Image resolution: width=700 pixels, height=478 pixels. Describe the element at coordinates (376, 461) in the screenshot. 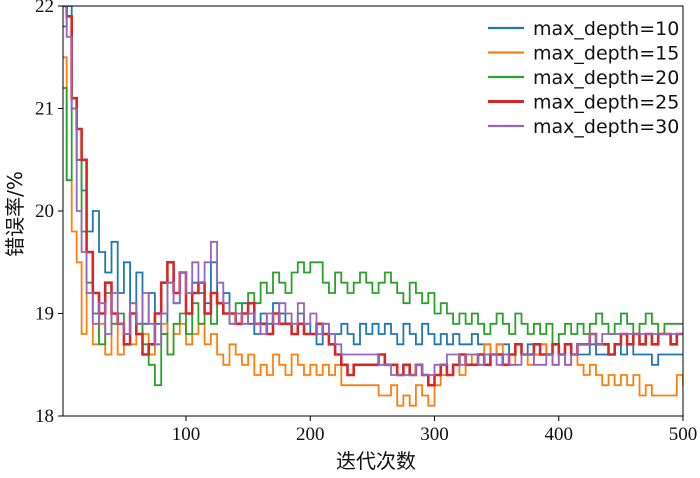

I see `x-axis-label: 迭代次数` at that location.